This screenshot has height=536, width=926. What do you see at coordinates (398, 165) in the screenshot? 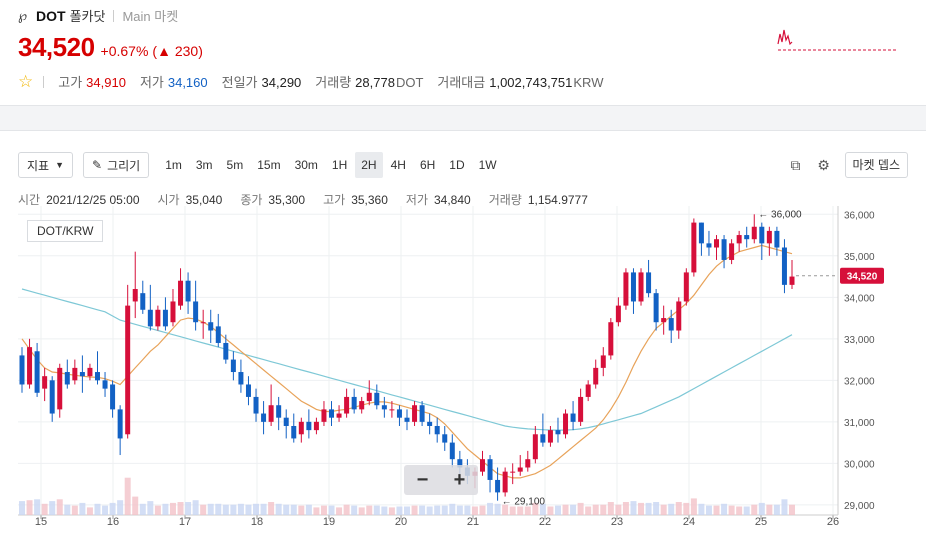
I see `interval-4h: 4H` at bounding box center [398, 165].